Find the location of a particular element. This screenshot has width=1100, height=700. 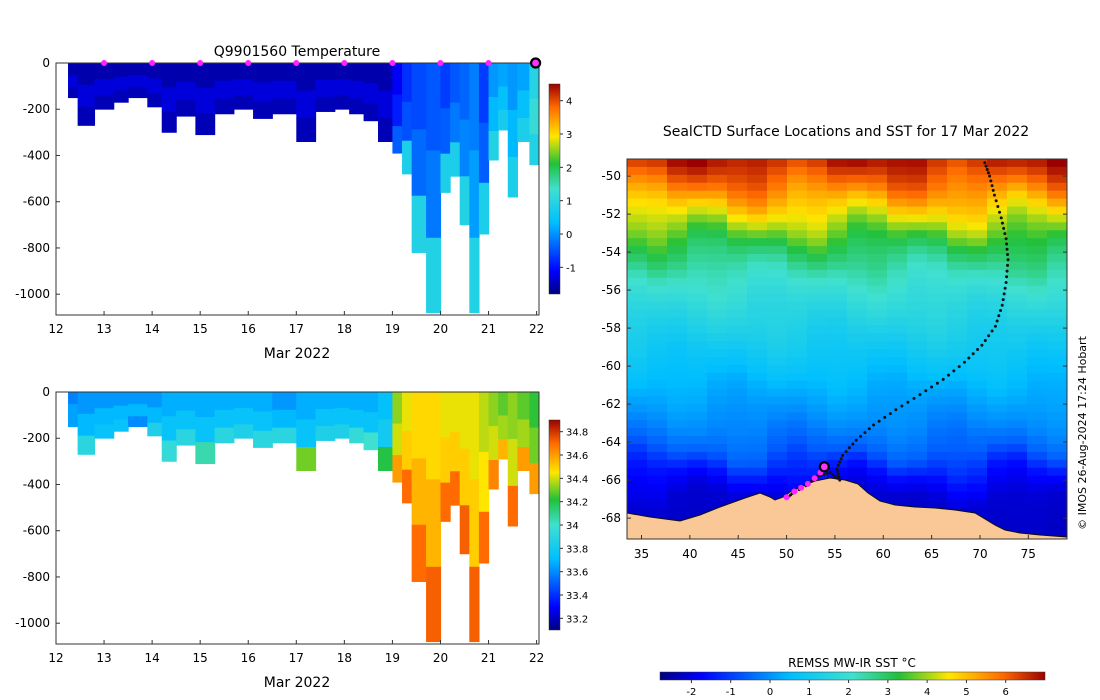

x-tick-label: 19 is located at coordinates (392, 658).